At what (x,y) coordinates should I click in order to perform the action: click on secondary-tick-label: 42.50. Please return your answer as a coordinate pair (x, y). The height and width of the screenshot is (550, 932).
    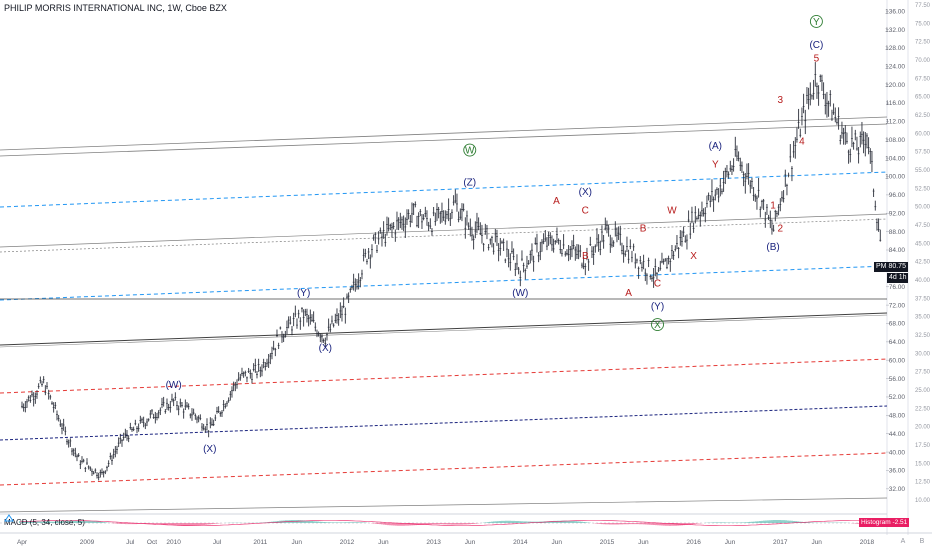
    Looking at the image, I should click on (923, 263).